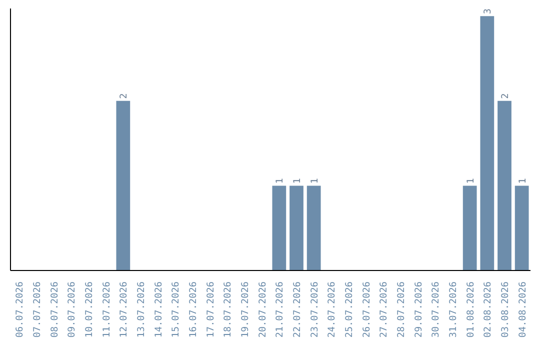 Image resolution: width=540 pixels, height=340 pixels. I want to click on x-tick-label: 24.07.2026, so click(332, 309).